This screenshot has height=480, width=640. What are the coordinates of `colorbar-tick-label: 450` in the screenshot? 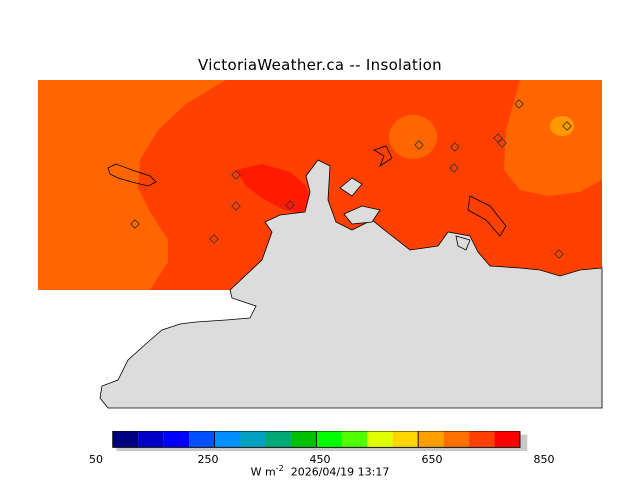 It's located at (320, 459).